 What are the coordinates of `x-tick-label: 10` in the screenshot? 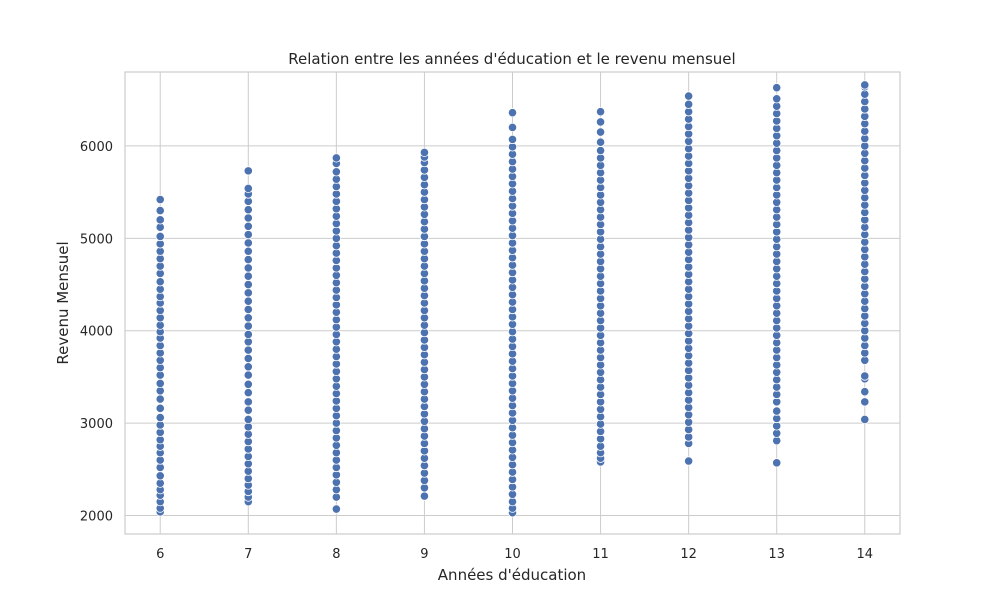 It's located at (512, 554).